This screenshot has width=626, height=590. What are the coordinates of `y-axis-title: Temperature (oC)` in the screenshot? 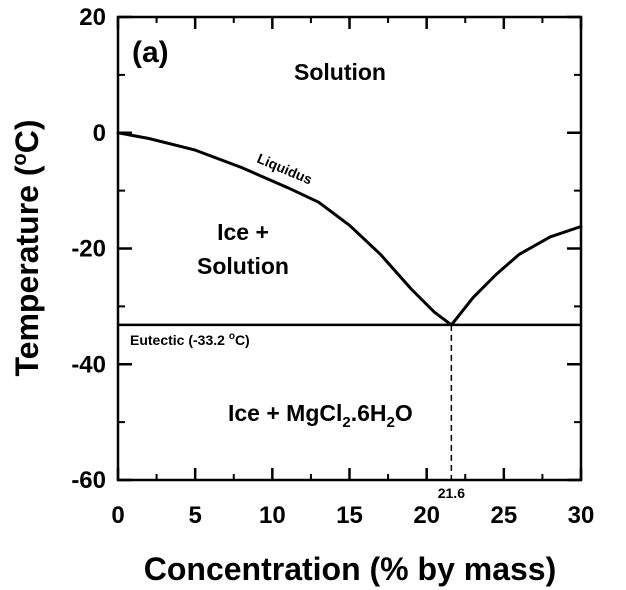 It's located at (27, 248).